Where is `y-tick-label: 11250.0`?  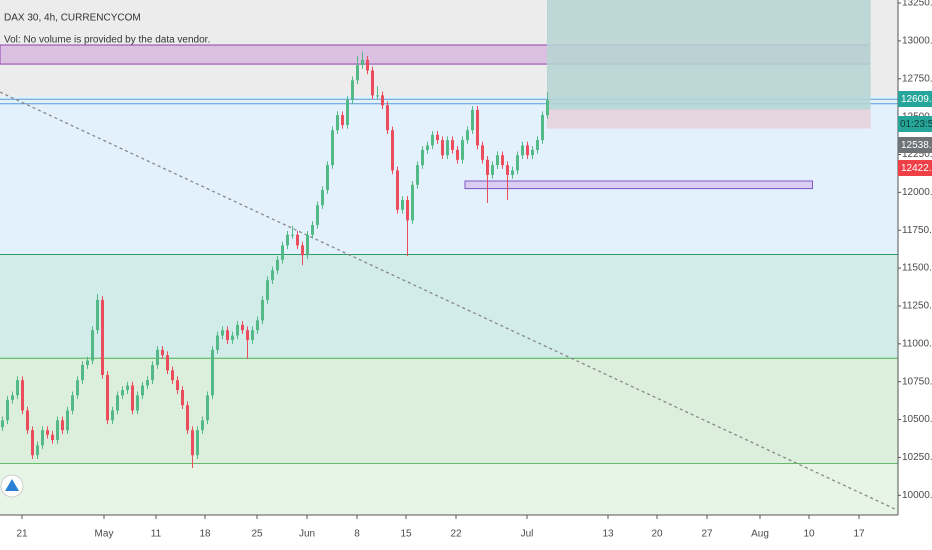 y-tick-label: 11250.0 is located at coordinates (917, 306).